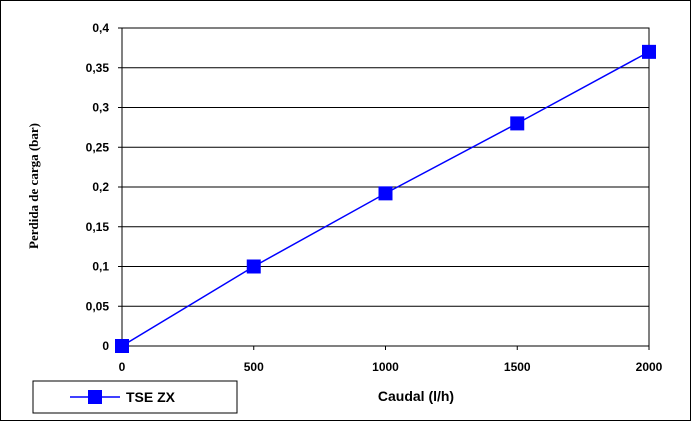  I want to click on y-axis-label: Perdida de carga (bar), so click(33, 186).